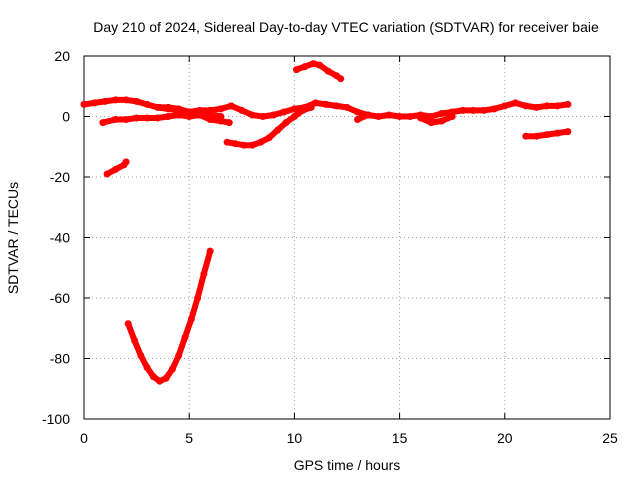  Describe the element at coordinates (84, 438) in the screenshot. I see `x-tick-label: 0` at that location.